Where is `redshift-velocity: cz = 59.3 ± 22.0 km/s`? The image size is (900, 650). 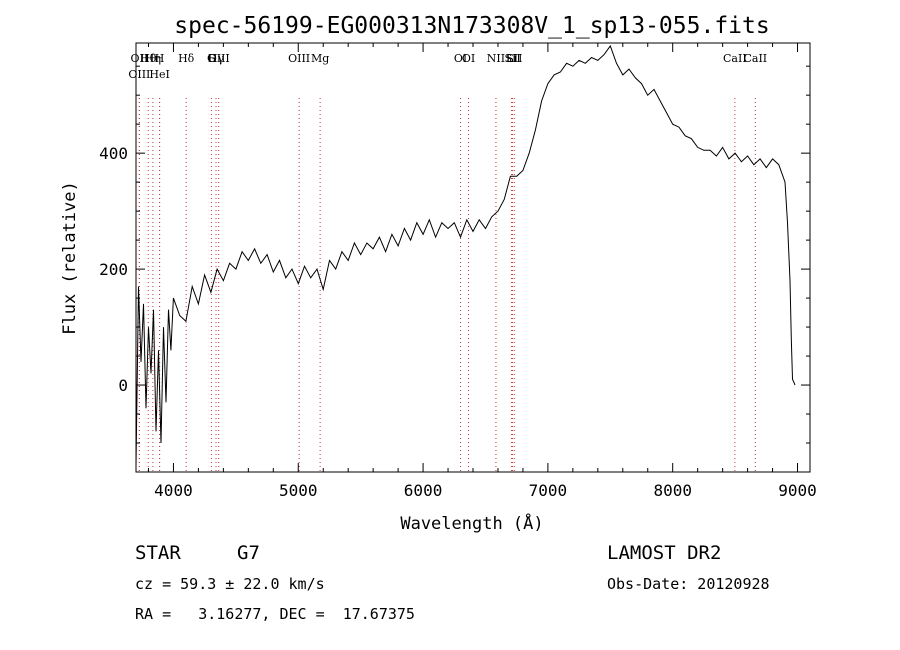
redshift-velocity: cz = 59.3 ± 22.0 km/s is located at coordinates (230, 584).